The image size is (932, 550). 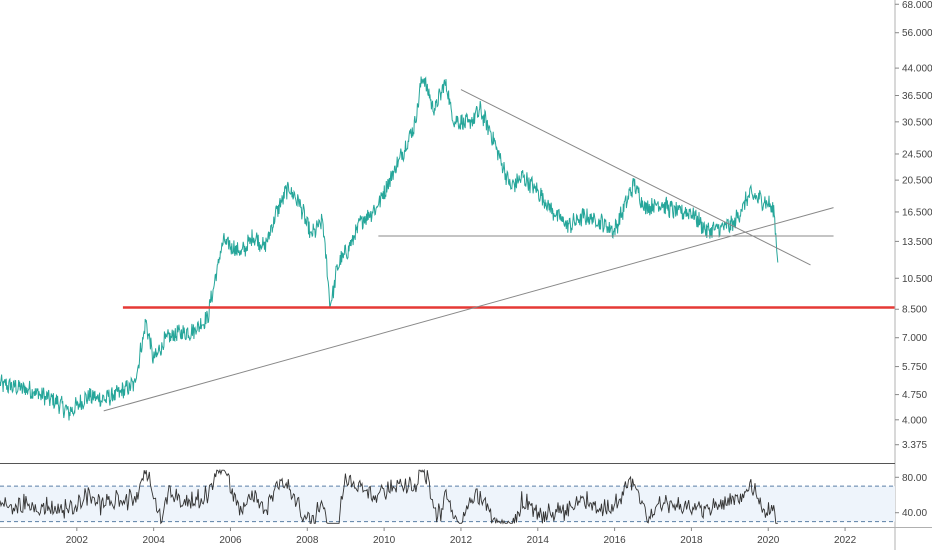 What do you see at coordinates (917, 181) in the screenshot?
I see `price-tick-label: 20.500` at bounding box center [917, 181].